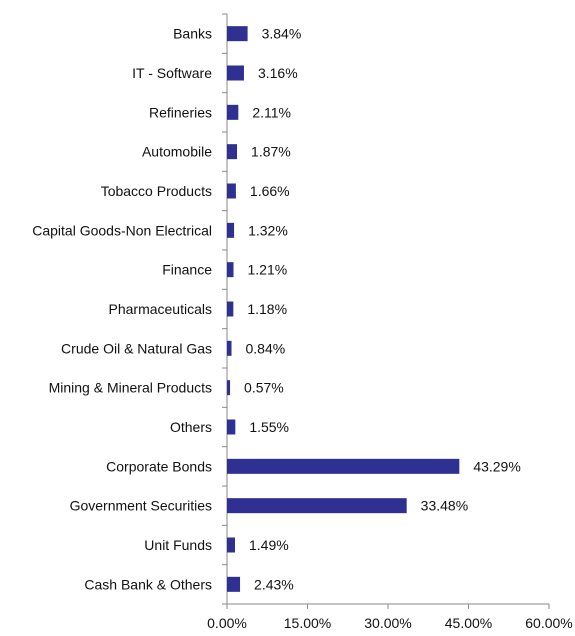 The height and width of the screenshot is (636, 575). I want to click on value-label: 1.18%, so click(267, 309).